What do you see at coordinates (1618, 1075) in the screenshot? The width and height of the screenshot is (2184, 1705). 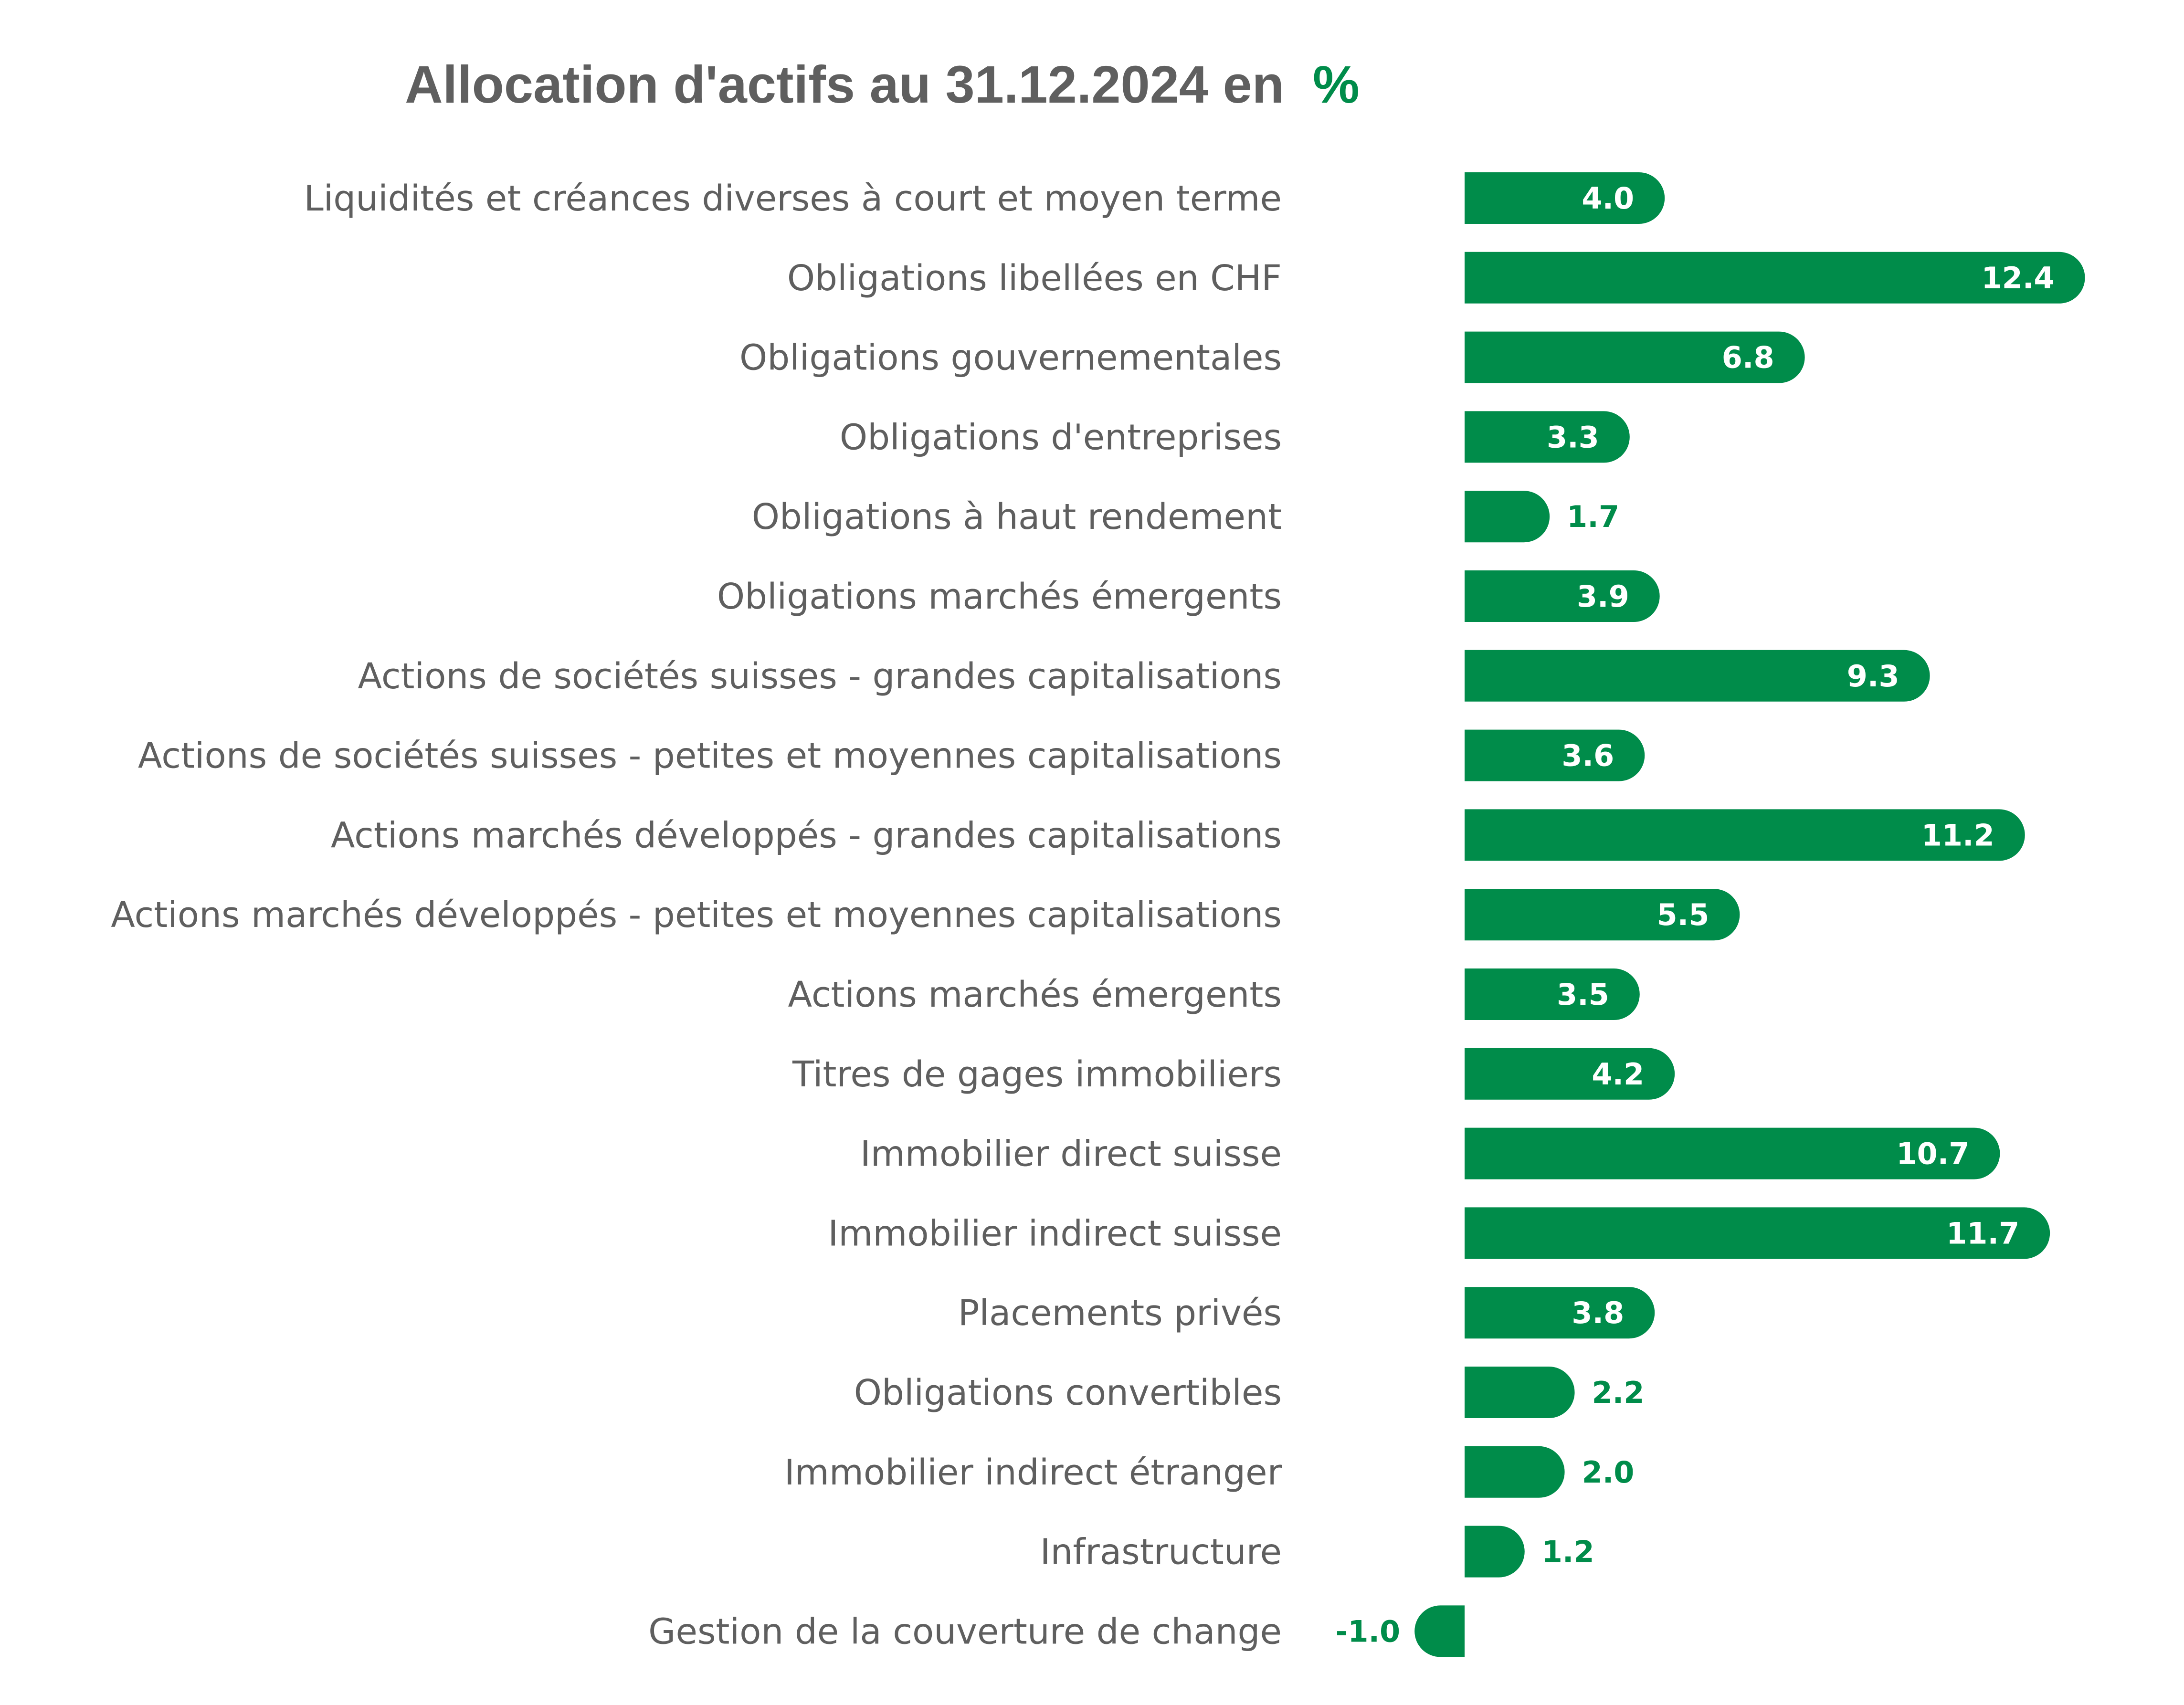 I see `data-label: 4.2` at bounding box center [1618, 1075].